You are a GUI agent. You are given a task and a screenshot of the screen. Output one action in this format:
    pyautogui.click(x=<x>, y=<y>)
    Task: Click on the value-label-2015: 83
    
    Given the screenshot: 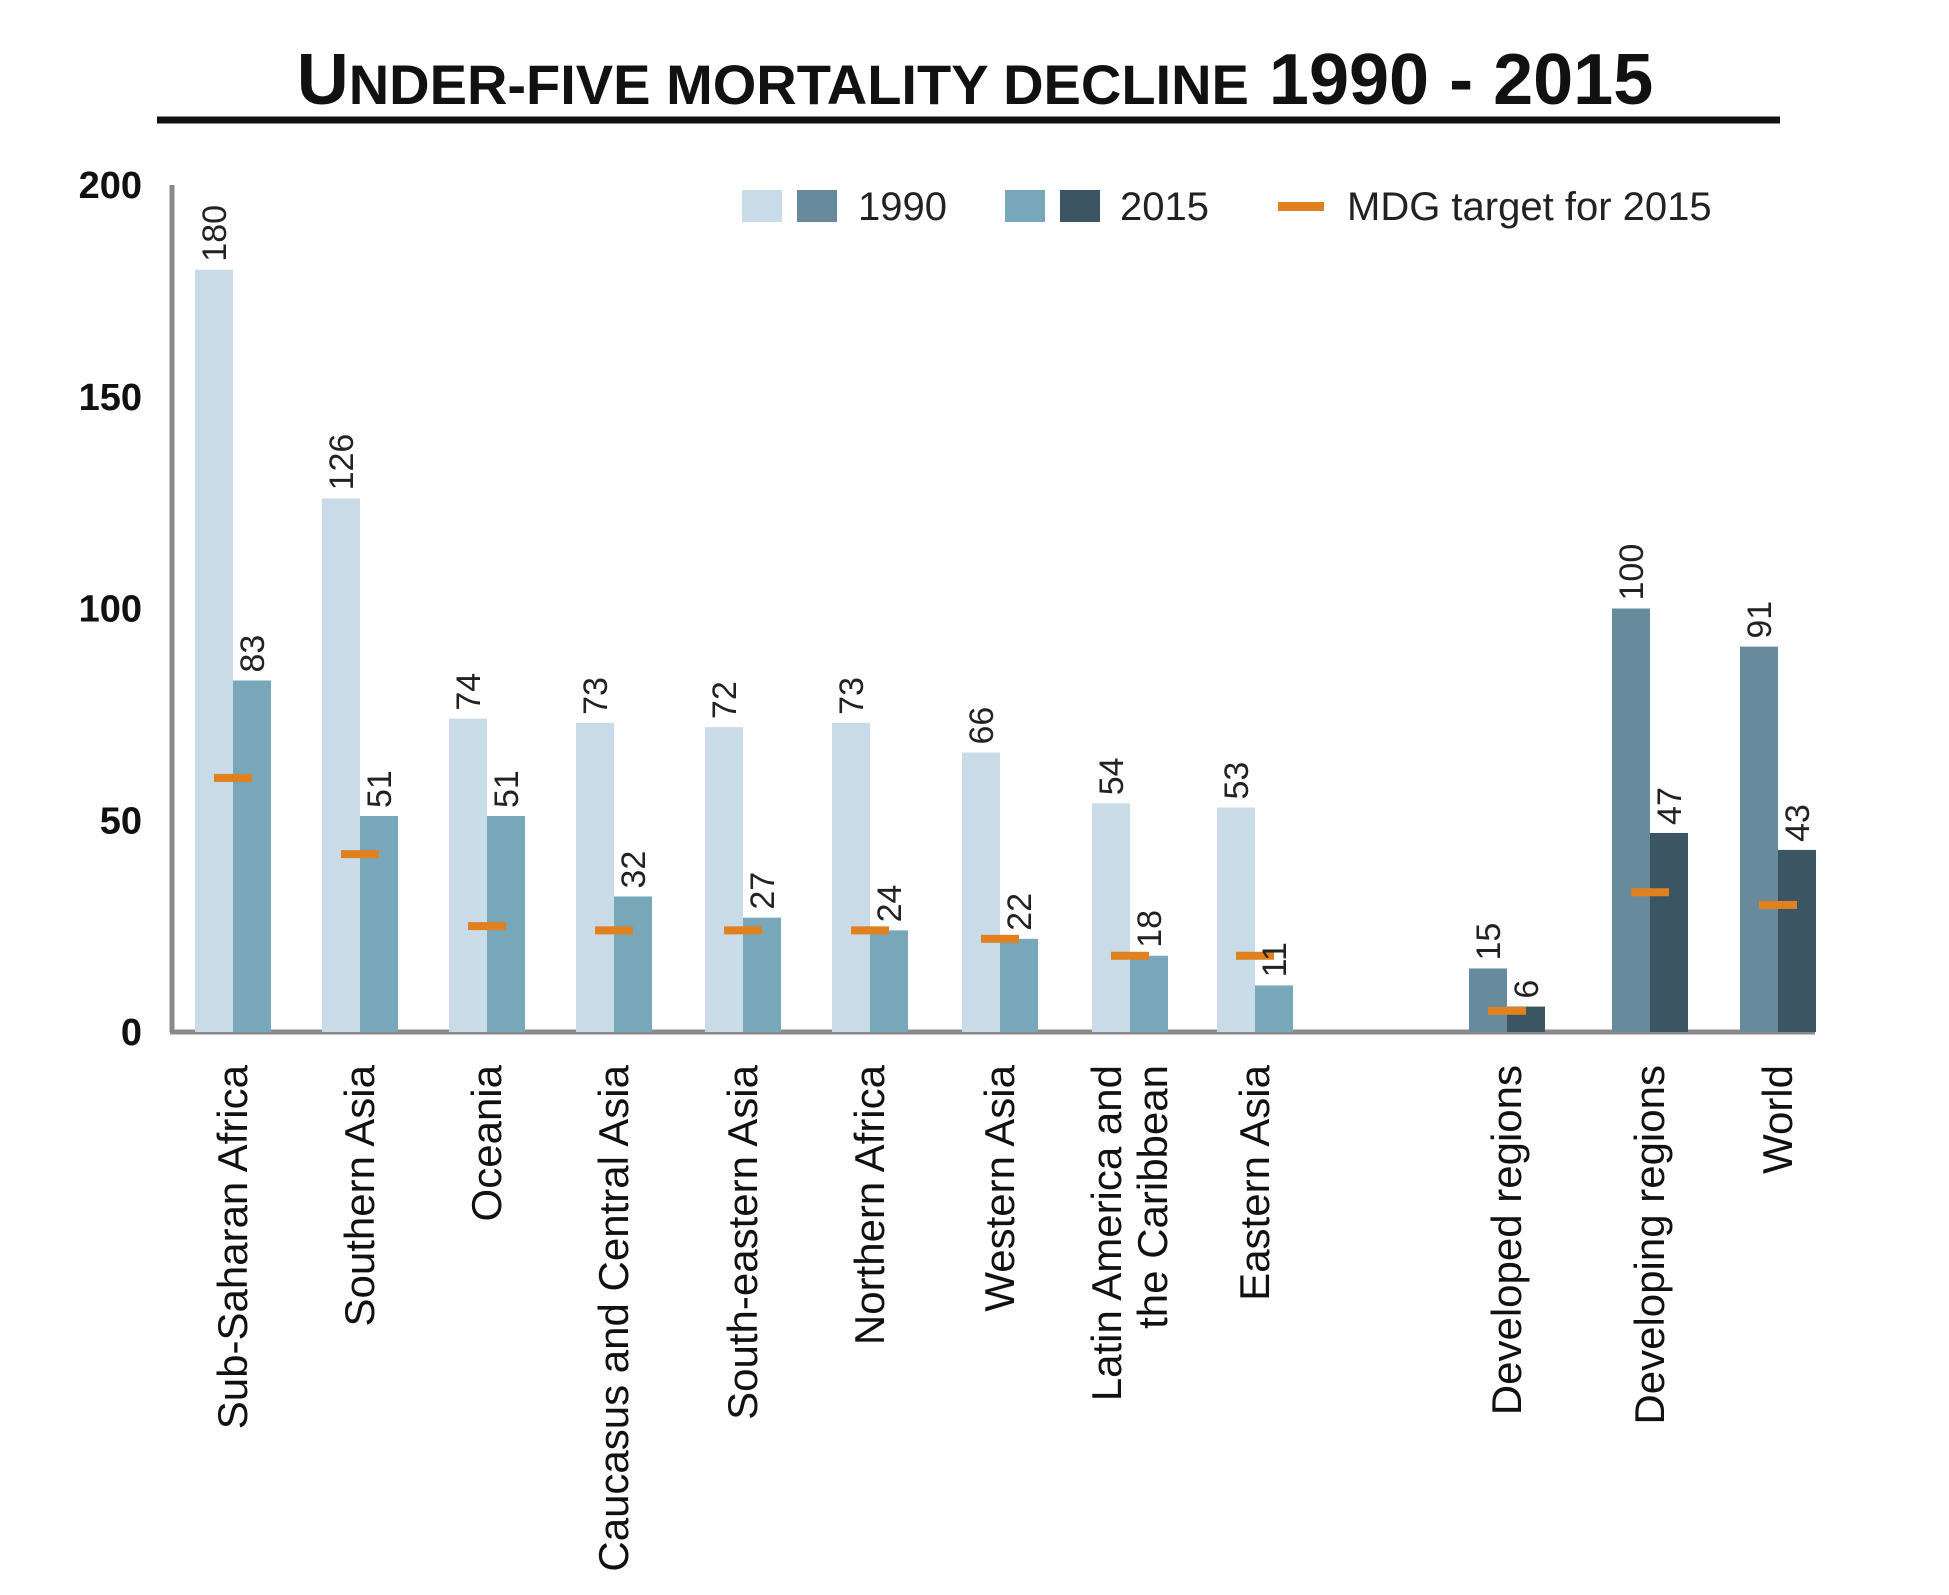 What is the action you would take?
    pyautogui.click(x=253, y=654)
    